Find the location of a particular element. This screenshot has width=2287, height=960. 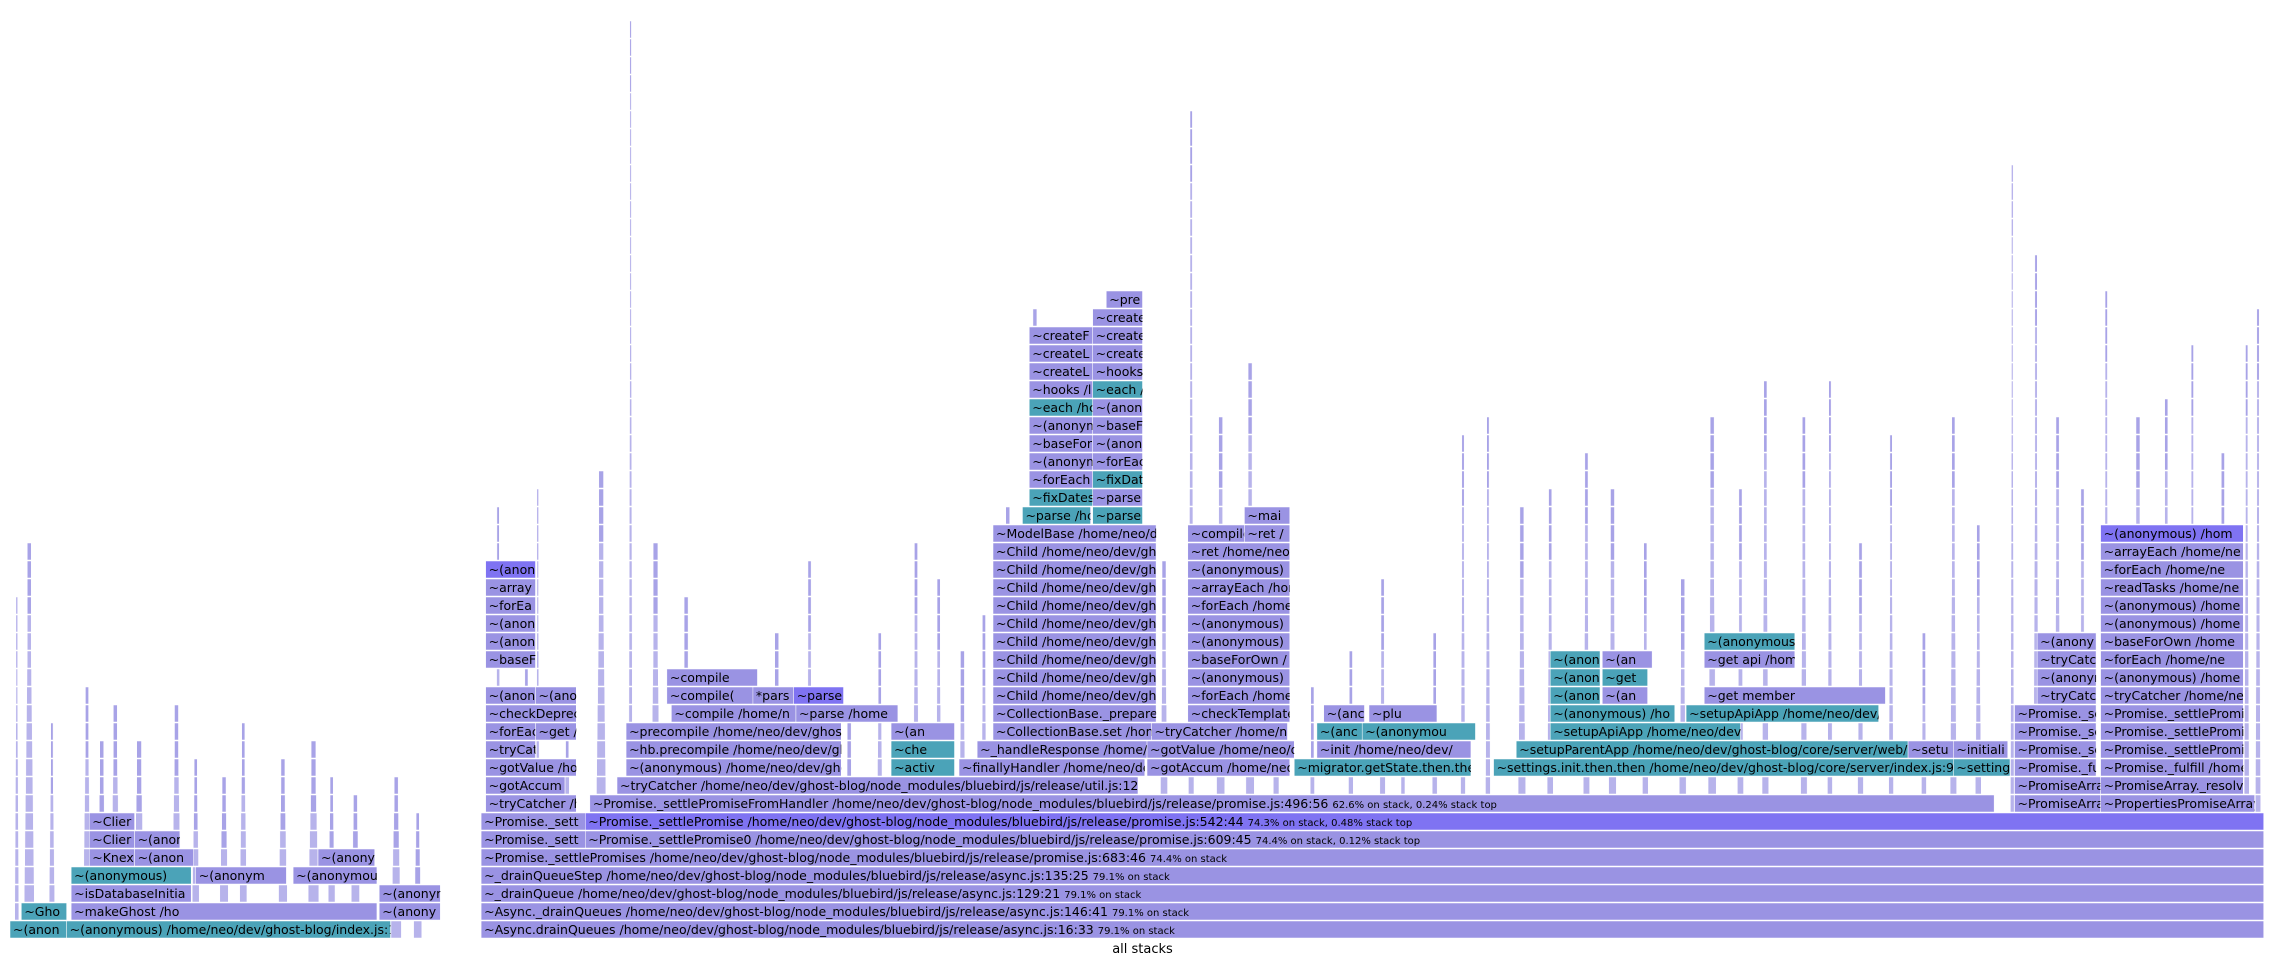

root-frame is located at coordinates (1142, 948).